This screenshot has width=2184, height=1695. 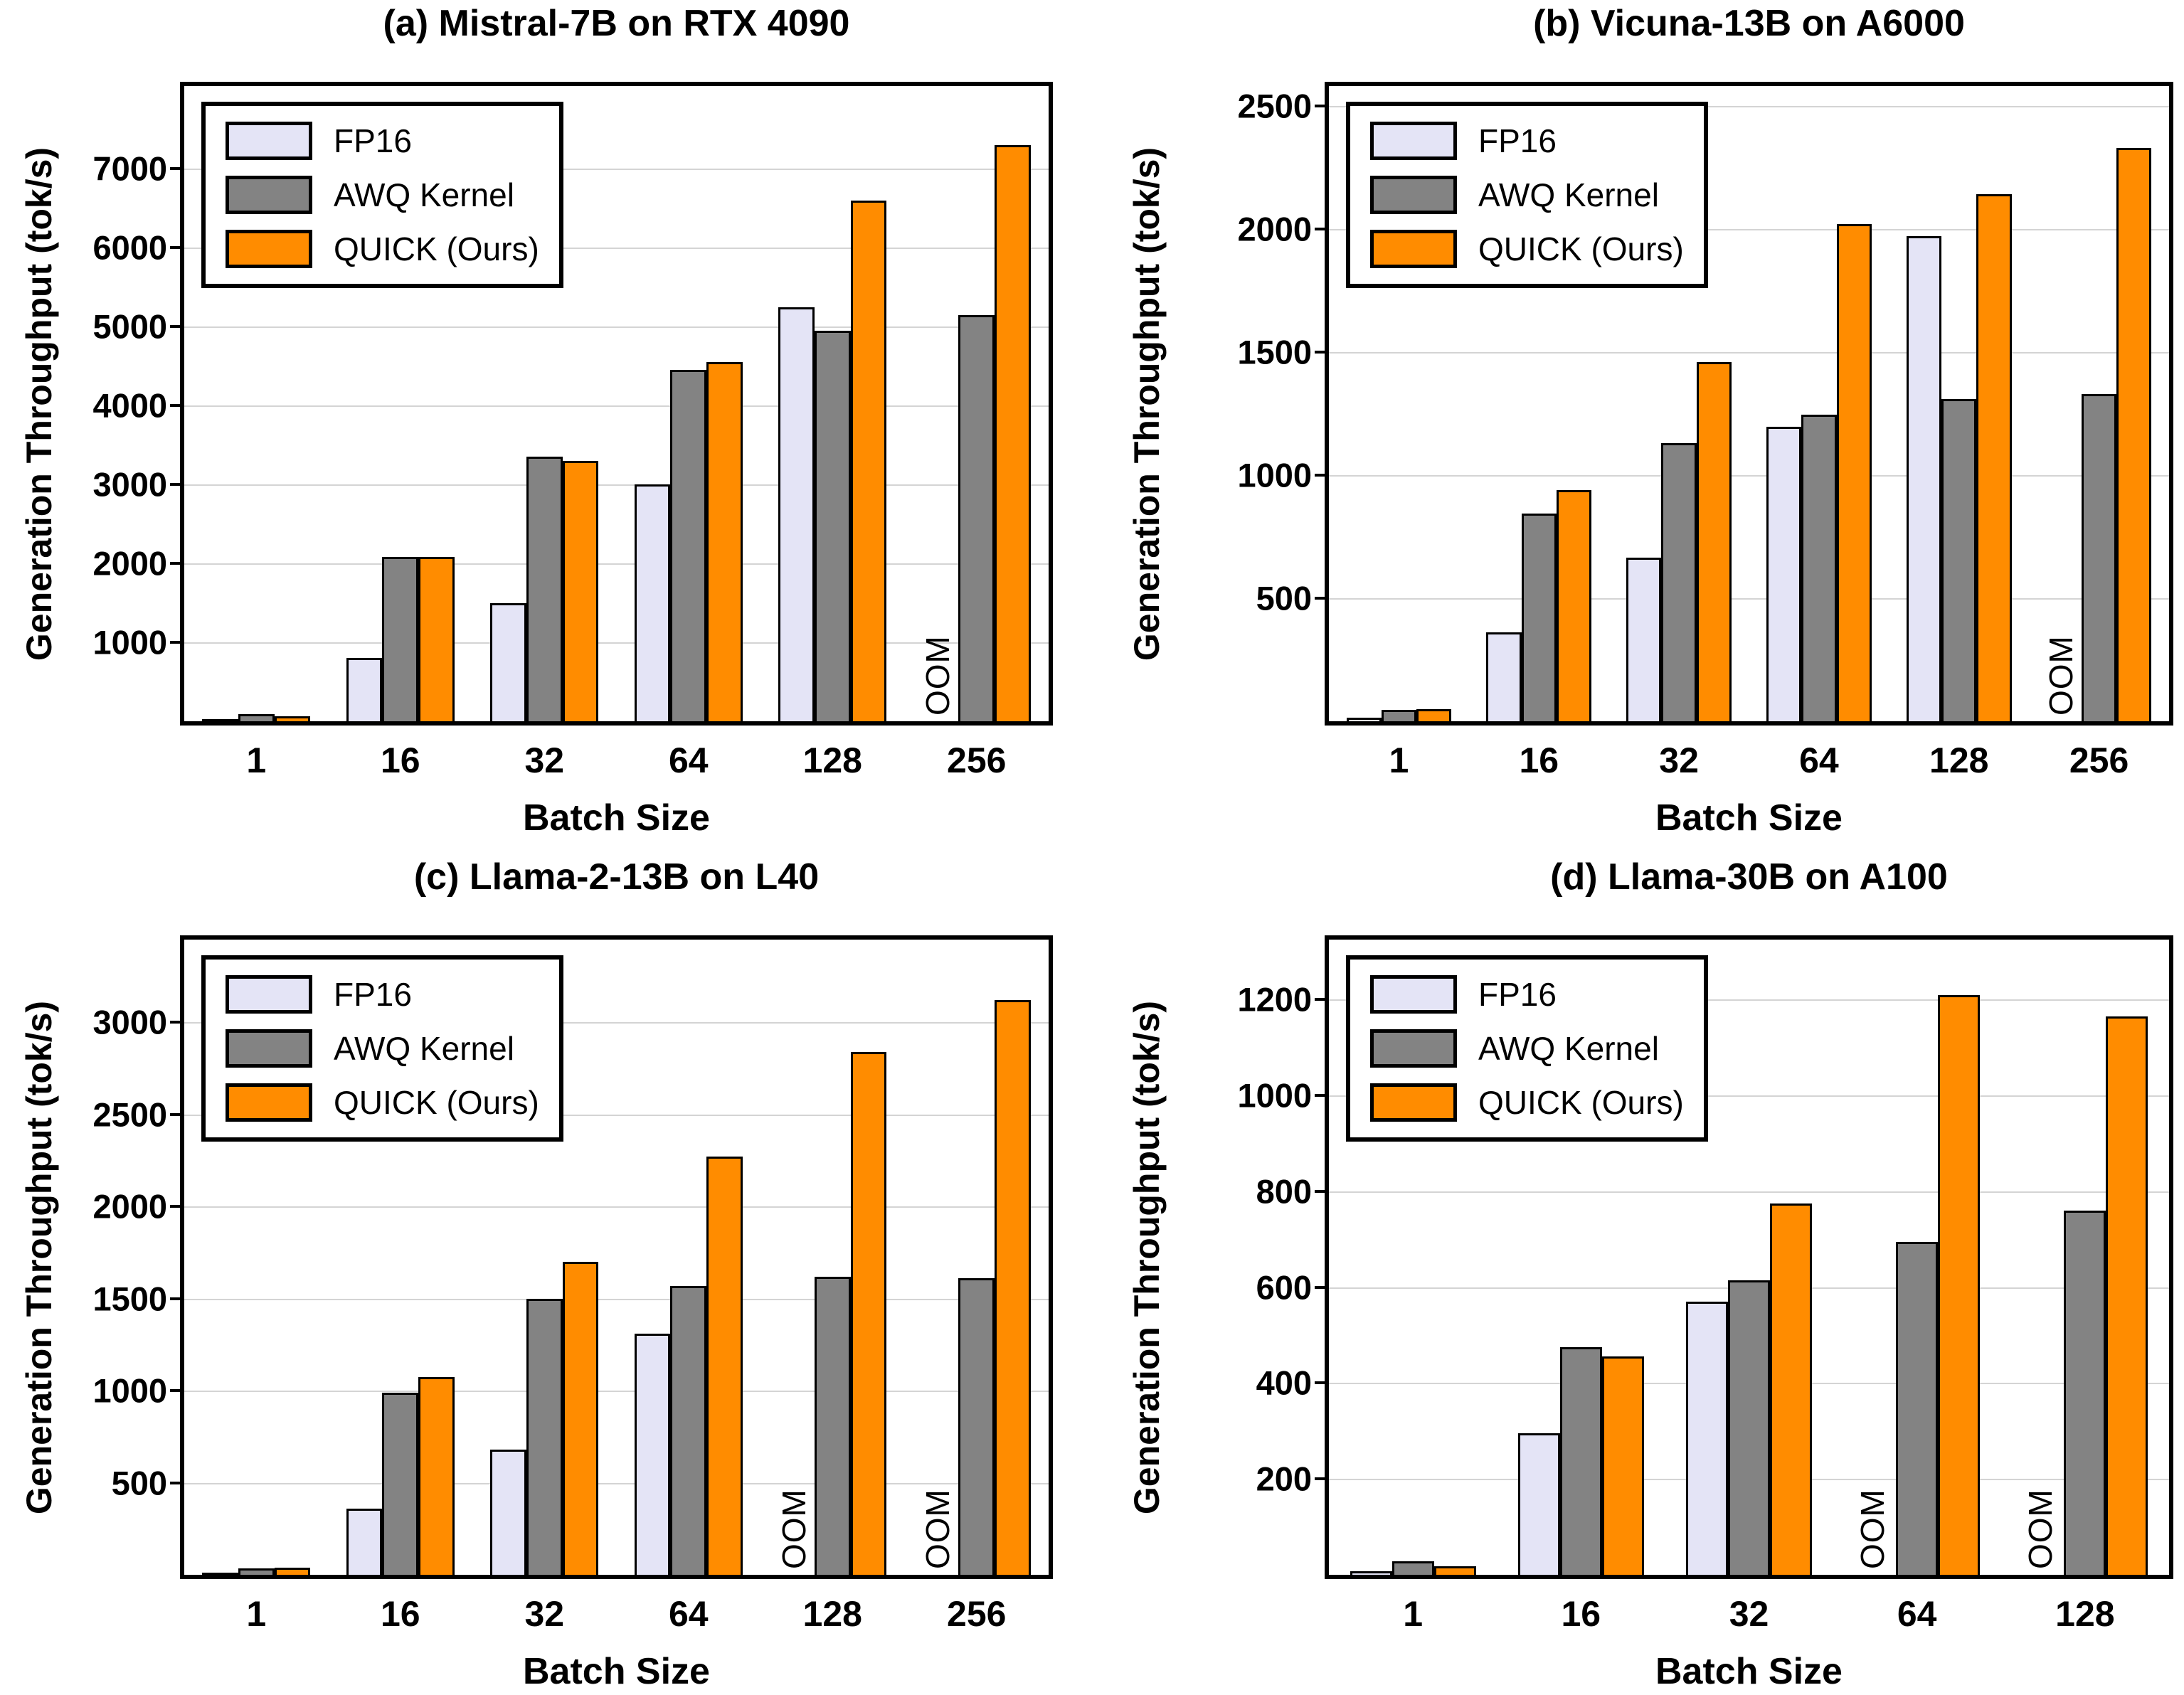 What do you see at coordinates (256, 1571) in the screenshot?
I see `bar-awq-kernel-bs1` at bounding box center [256, 1571].